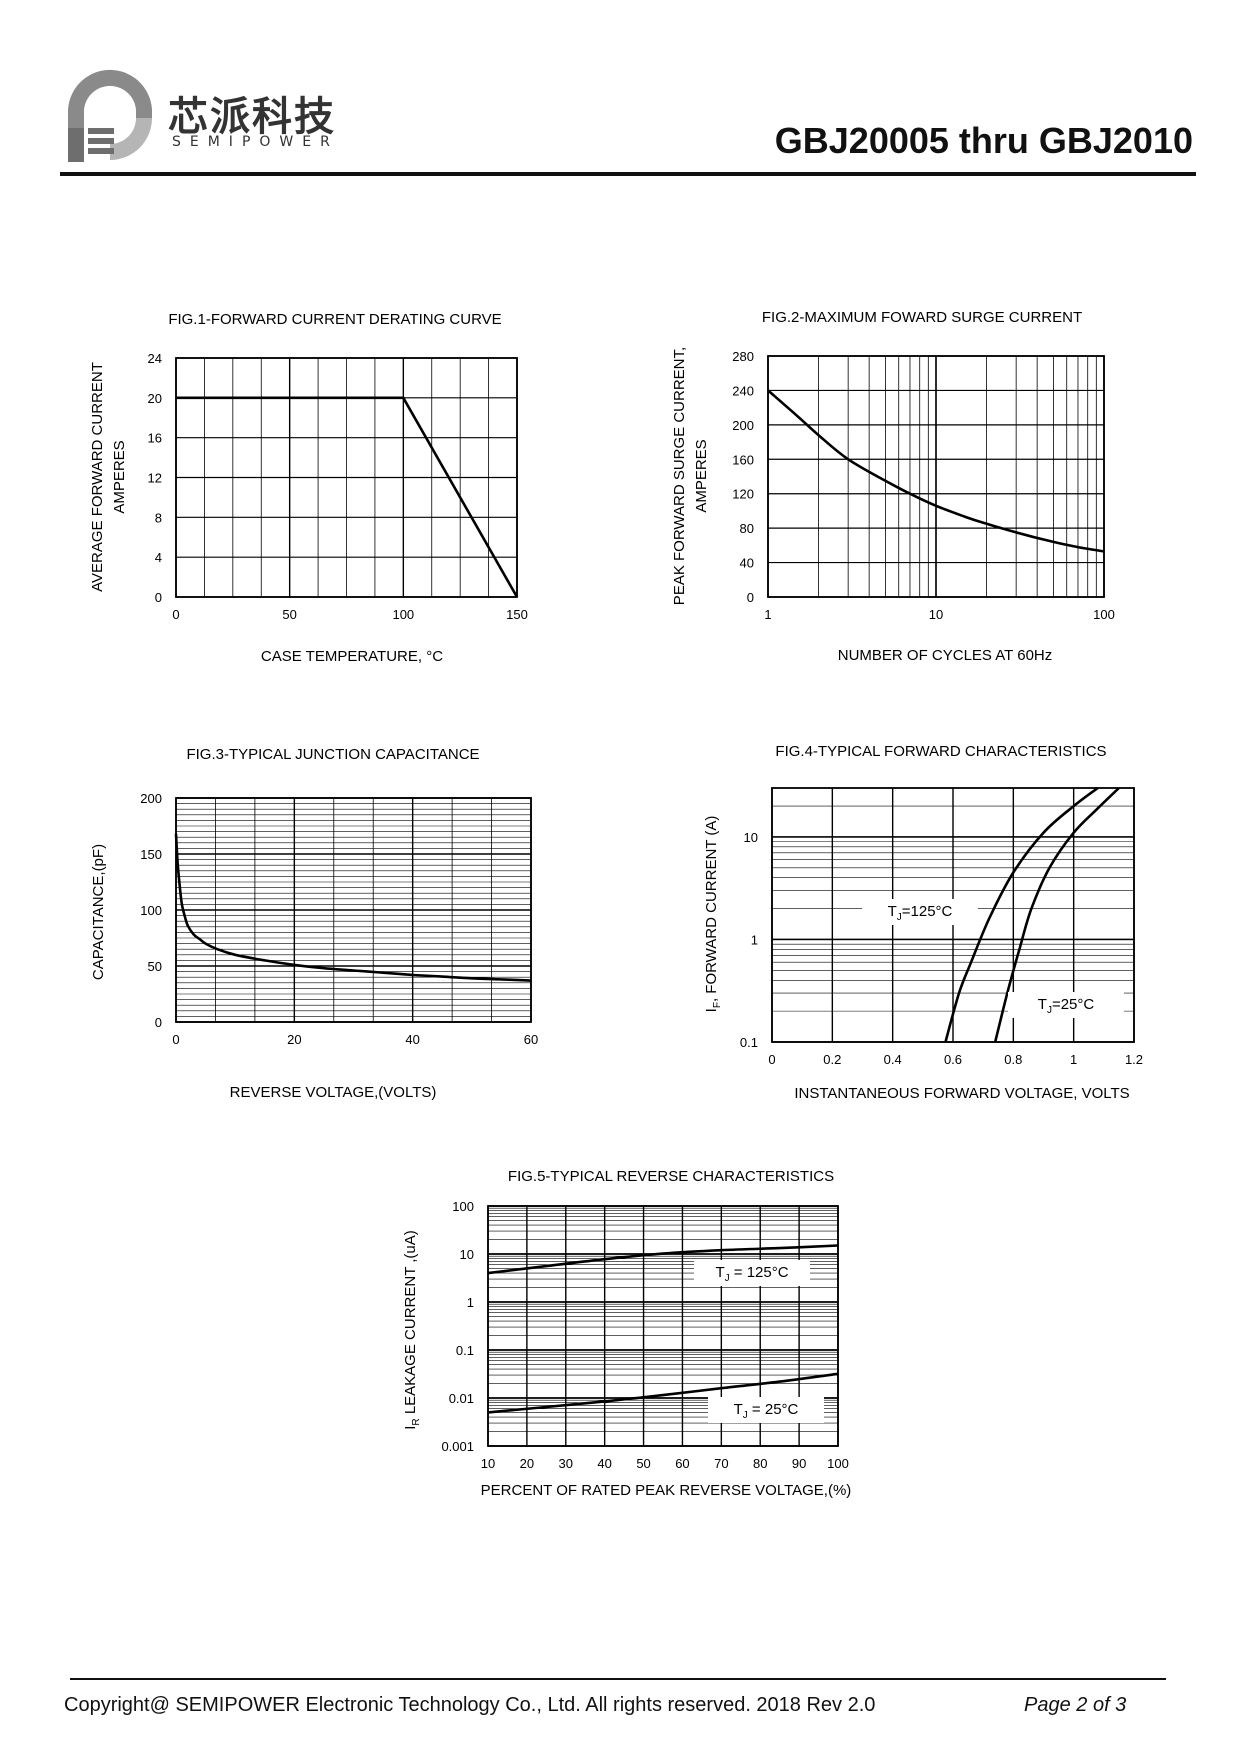  Describe the element at coordinates (1134, 1059) in the screenshot. I see `fig4-xtick-label: 1.2` at that location.